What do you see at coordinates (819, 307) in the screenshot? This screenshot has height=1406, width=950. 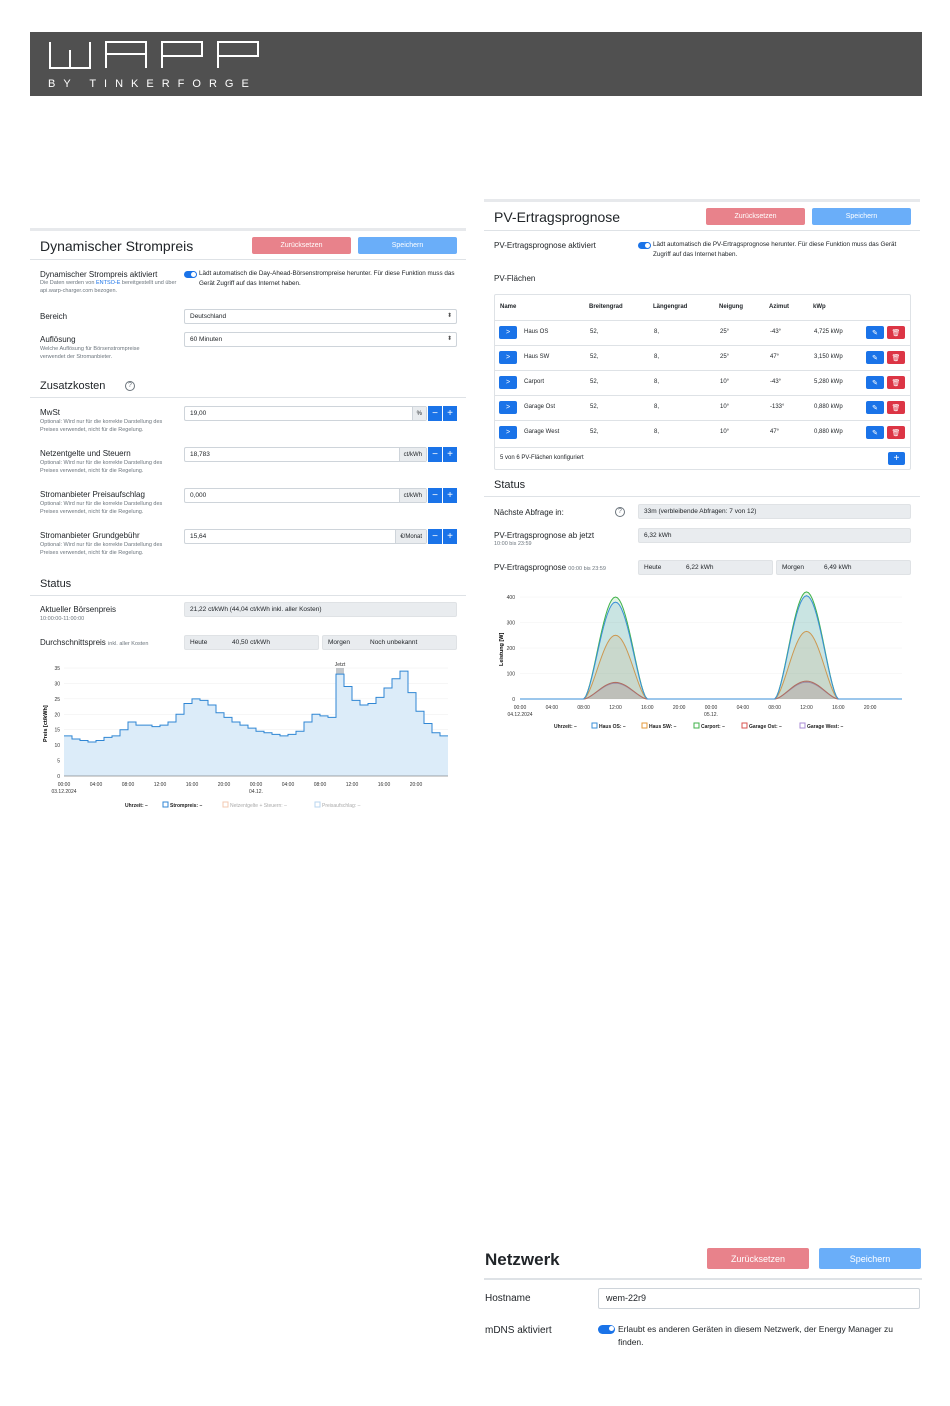 I see `col-header: kWp` at bounding box center [819, 307].